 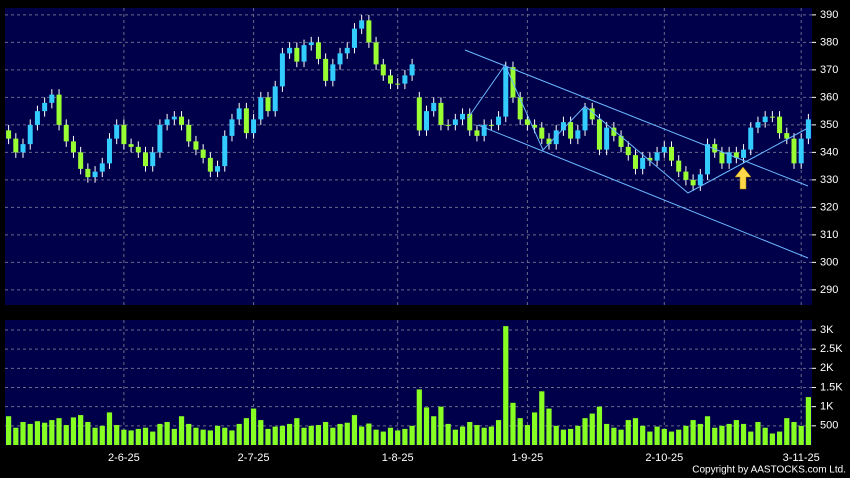 I want to click on x-tick-label: 2-7-25, so click(x=254, y=458).